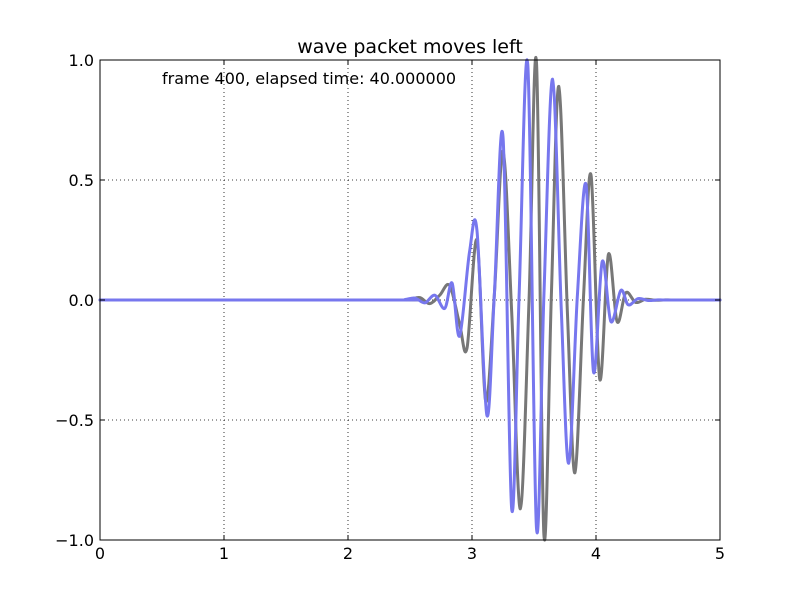 Image resolution: width=800 pixels, height=600 pixels. Describe the element at coordinates (472, 553) in the screenshot. I see `x-tick-label: 3` at that location.